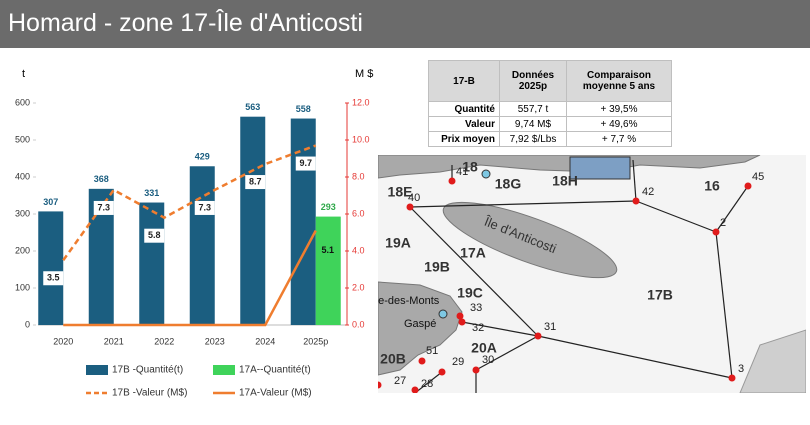  What do you see at coordinates (275, 393) in the screenshot?
I see `legend-label: 17A-Valeur (M$)` at bounding box center [275, 393].